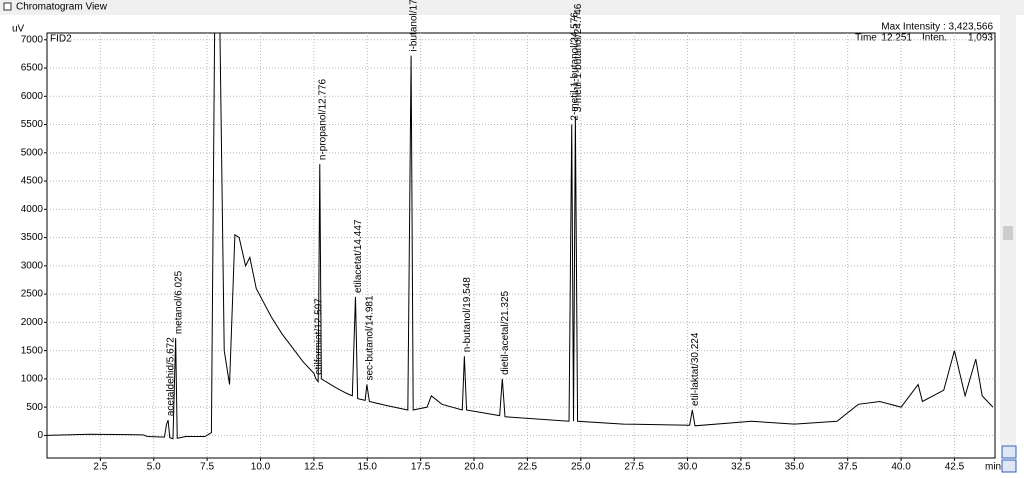  I want to click on x-tick-label: 42.5, so click(955, 467).